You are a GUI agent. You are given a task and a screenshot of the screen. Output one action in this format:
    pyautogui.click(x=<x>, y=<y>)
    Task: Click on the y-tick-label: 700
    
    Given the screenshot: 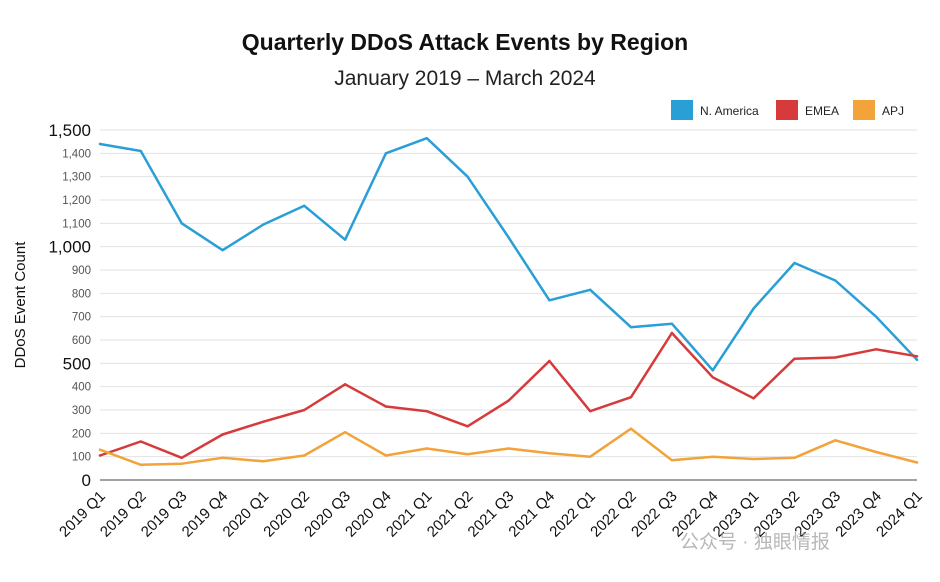 What is the action you would take?
    pyautogui.click(x=81, y=318)
    